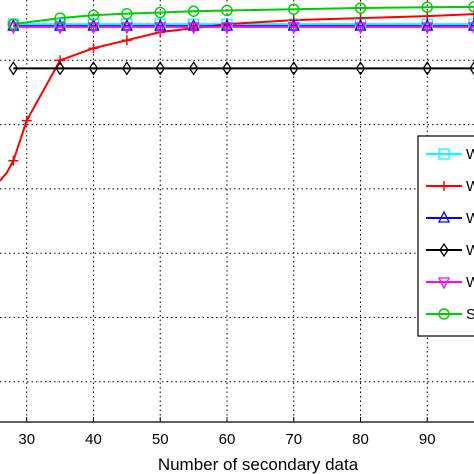 The image size is (474, 474). Describe the element at coordinates (26, 439) in the screenshot. I see `x-tick-label: 30` at that location.